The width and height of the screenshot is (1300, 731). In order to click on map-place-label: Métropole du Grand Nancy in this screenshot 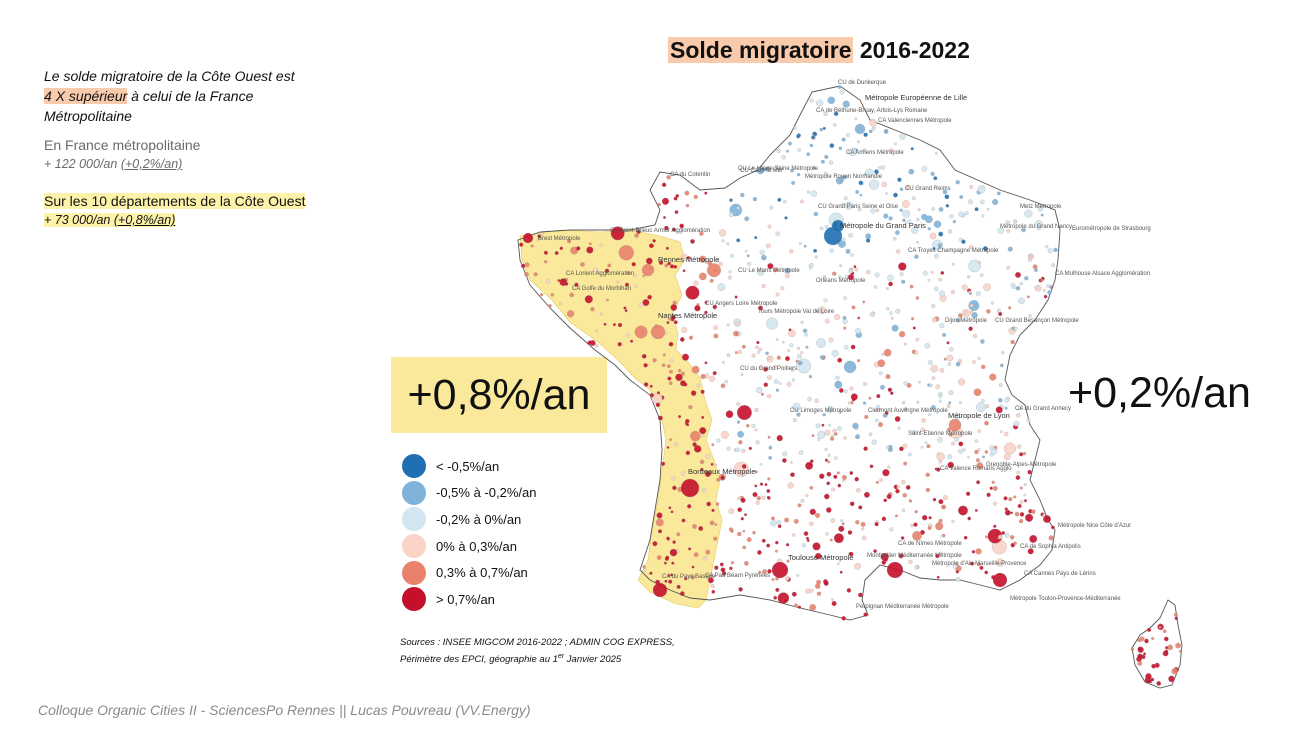, I will do `click(1036, 227)`.